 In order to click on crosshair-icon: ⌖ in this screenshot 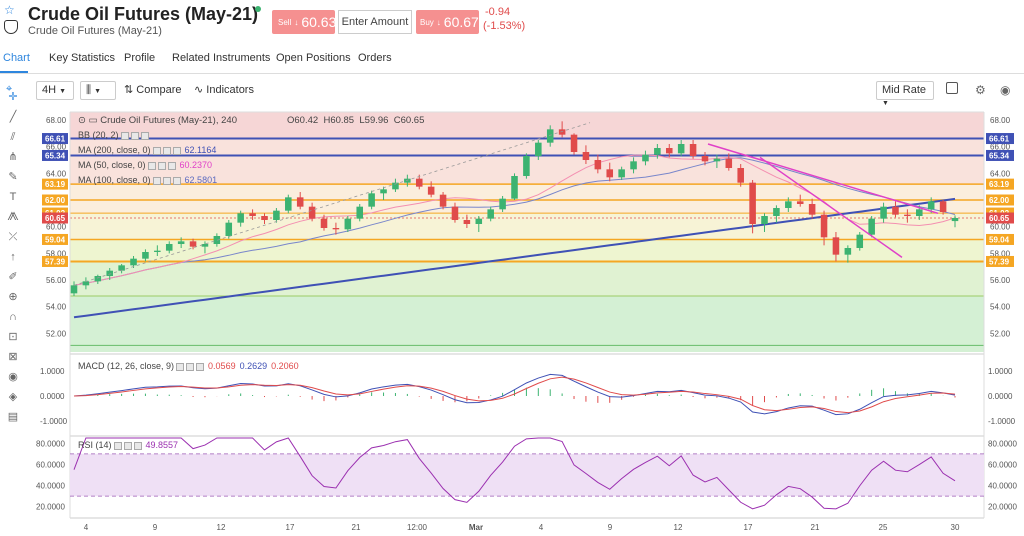, I will do `click(9, 89)`.